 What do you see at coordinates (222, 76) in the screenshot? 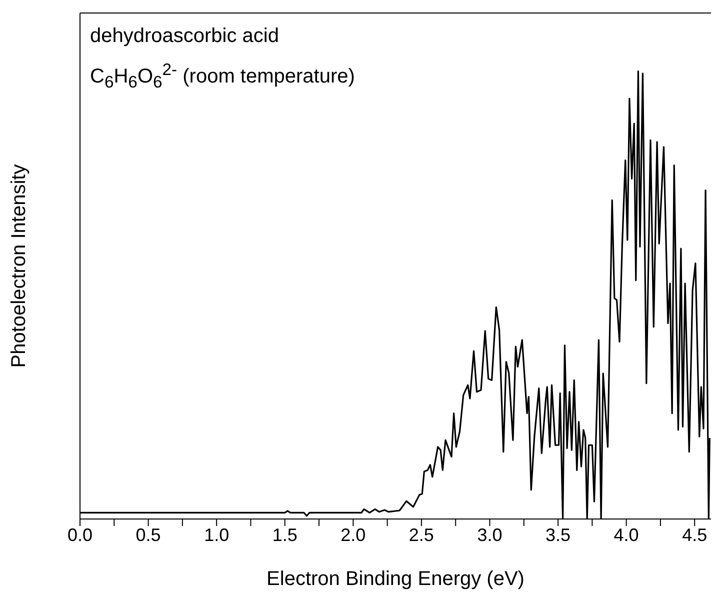
I see `annotation: C$_{6}$H$_{6}$O$_{6}$$^{2-}$ (room temperature)` at bounding box center [222, 76].